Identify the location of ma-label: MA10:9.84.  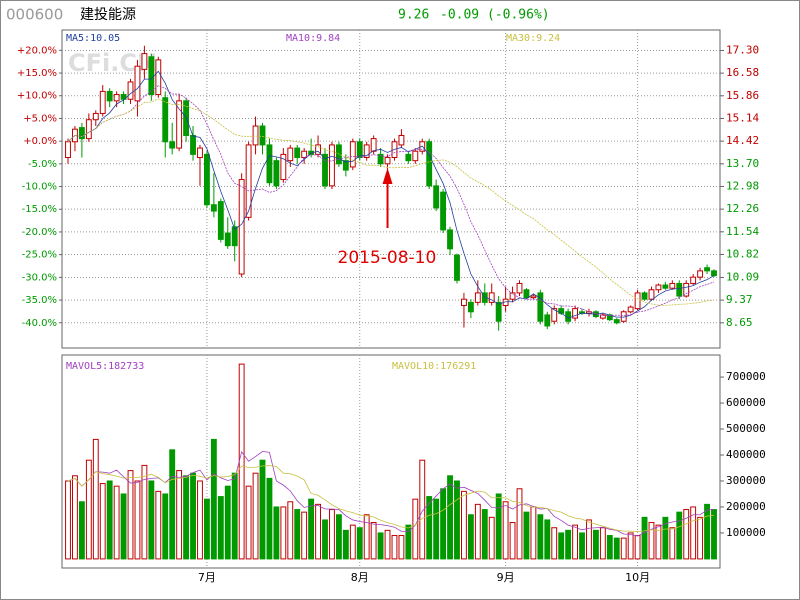
(313, 38).